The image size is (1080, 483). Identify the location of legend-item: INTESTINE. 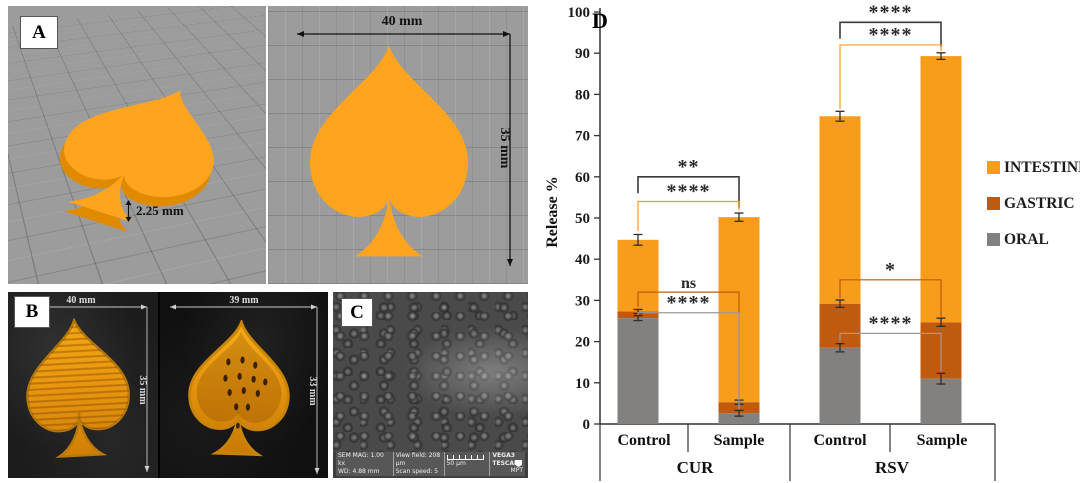
(1033, 167).